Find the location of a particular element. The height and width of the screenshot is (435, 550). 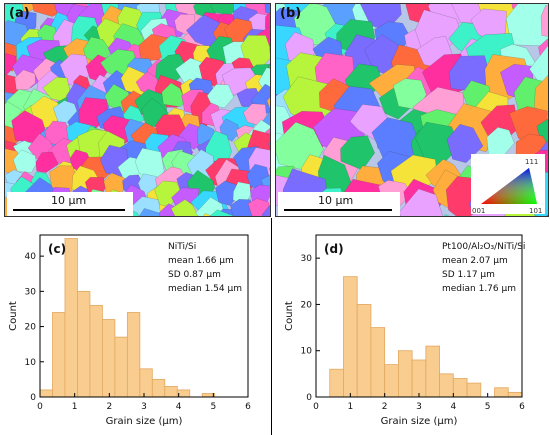

y-tick-label: 30 is located at coordinates (307, 259).